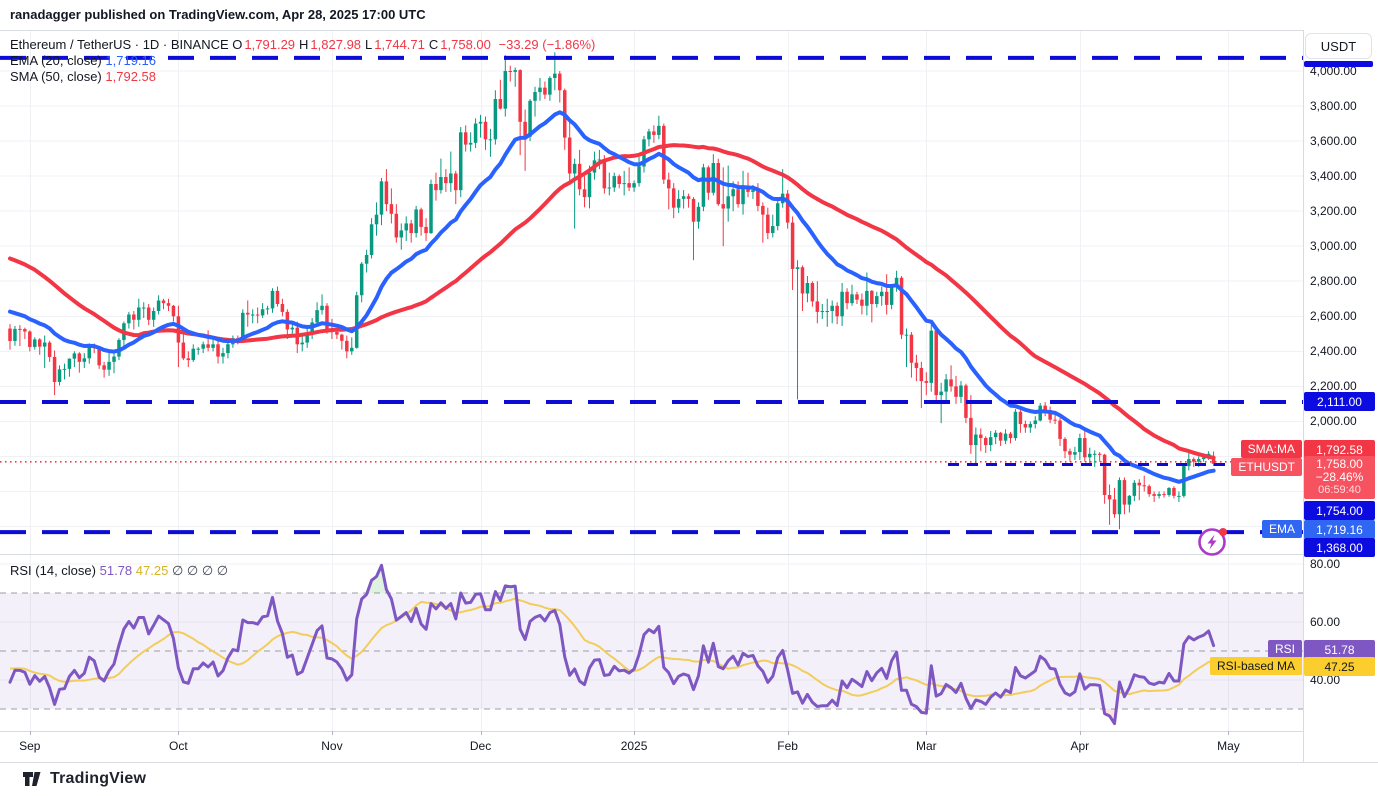  Describe the element at coordinates (1339, 464) in the screenshot. I see `last-price-value: 1,758.00` at that location.